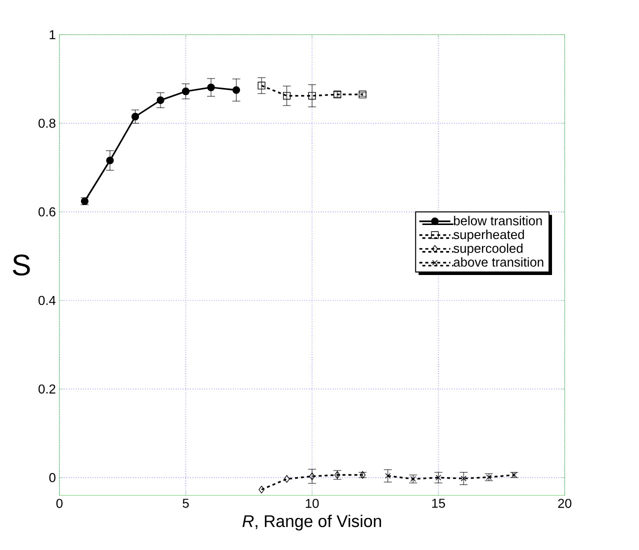  What do you see at coordinates (47, 389) in the screenshot?
I see `y-tick-label: 0.2` at bounding box center [47, 389].